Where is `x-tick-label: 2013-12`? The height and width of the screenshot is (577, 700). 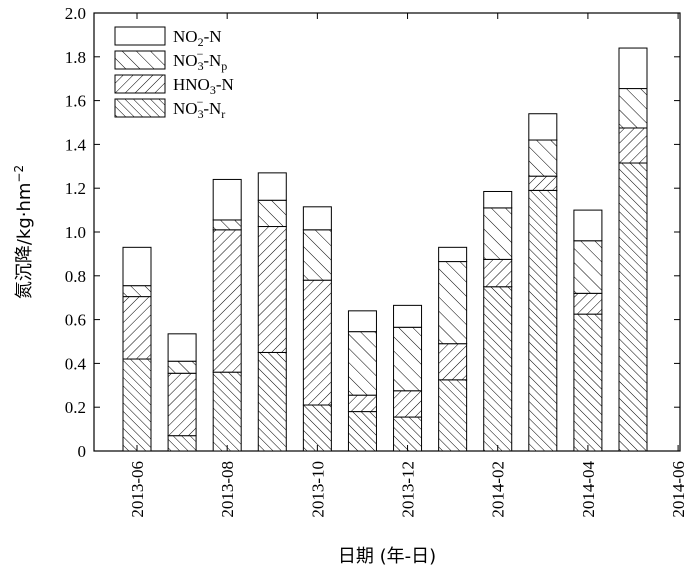 x-tick-label: 2013-12 is located at coordinates (408, 489).